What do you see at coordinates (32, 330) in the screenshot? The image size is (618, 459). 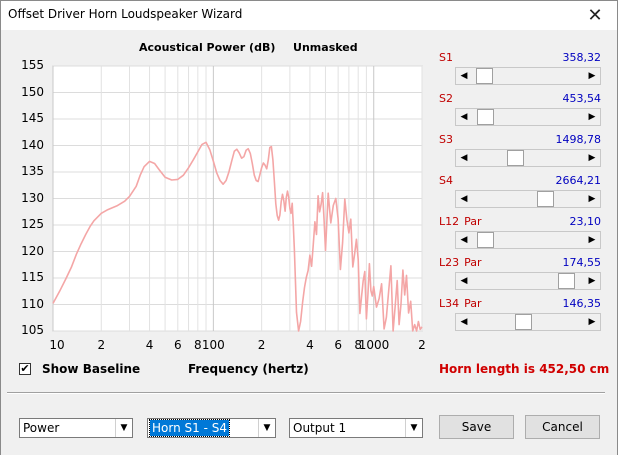 I see `y-tick-label: 105` at bounding box center [32, 330].